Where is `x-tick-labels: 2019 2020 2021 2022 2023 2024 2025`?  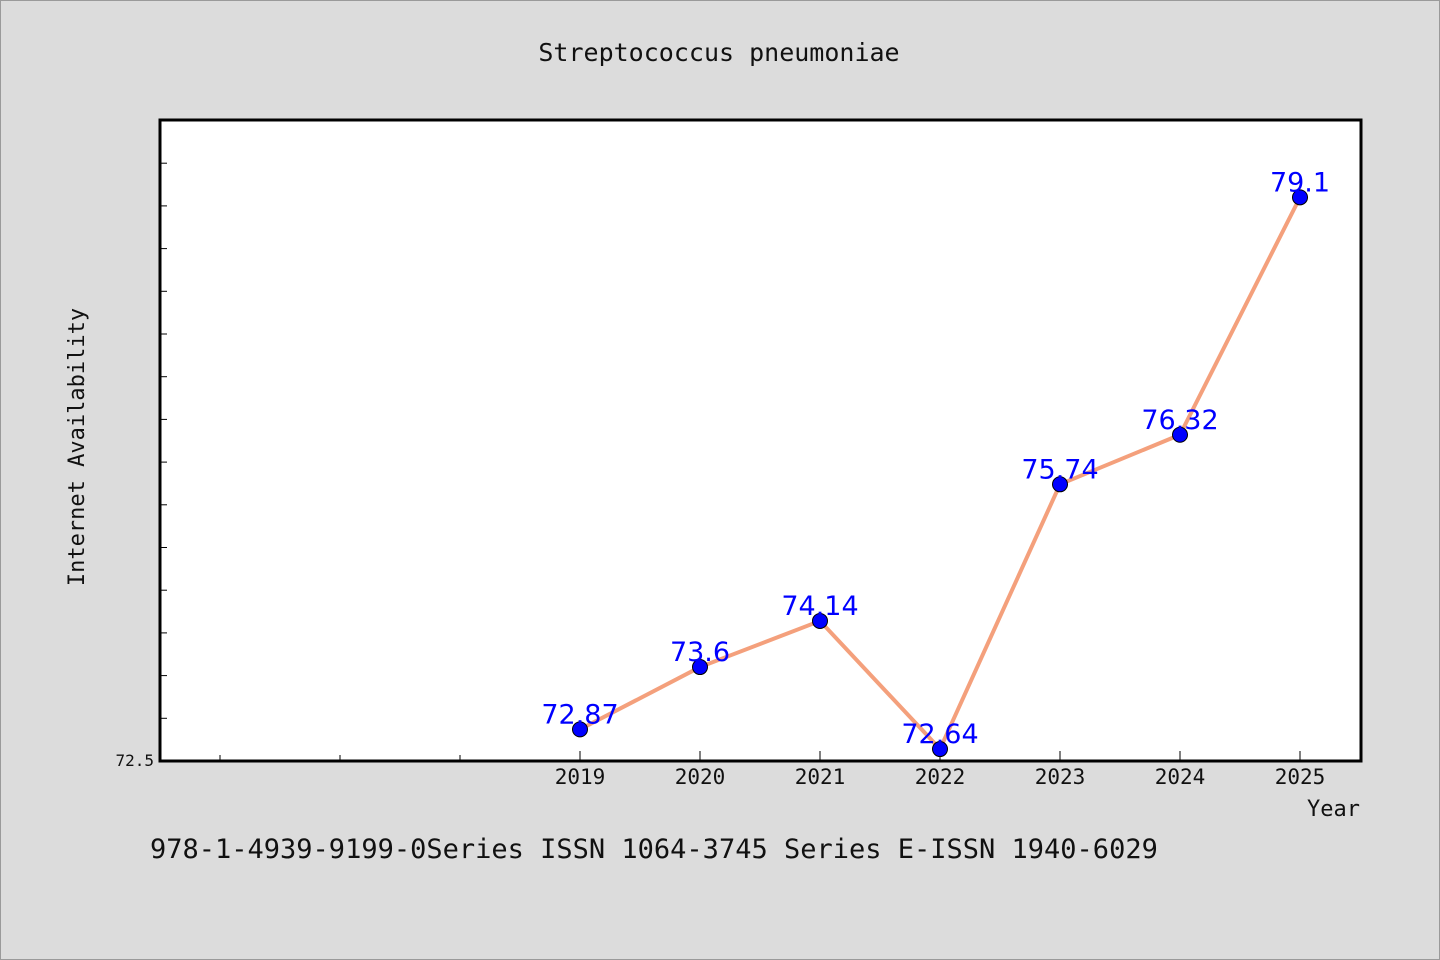
x-tick-labels: 2019 2020 2021 2022 2023 2024 2025 is located at coordinates (940, 777).